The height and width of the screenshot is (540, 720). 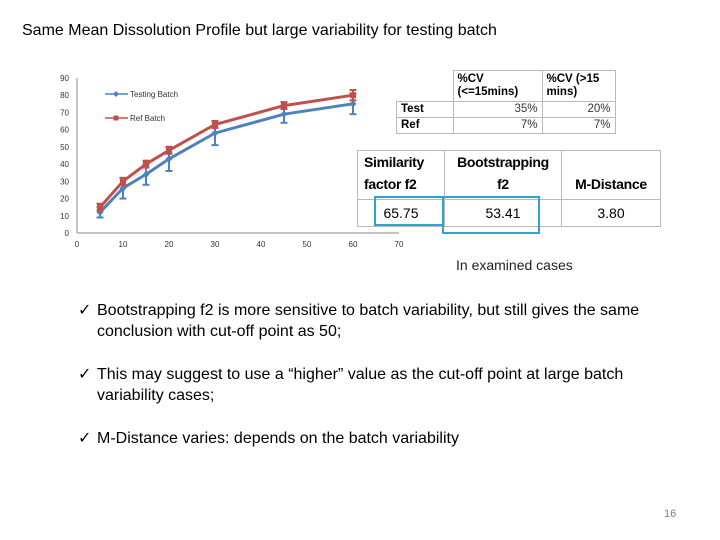 What do you see at coordinates (154, 94) in the screenshot?
I see `legend-label: Testing Batch` at bounding box center [154, 94].